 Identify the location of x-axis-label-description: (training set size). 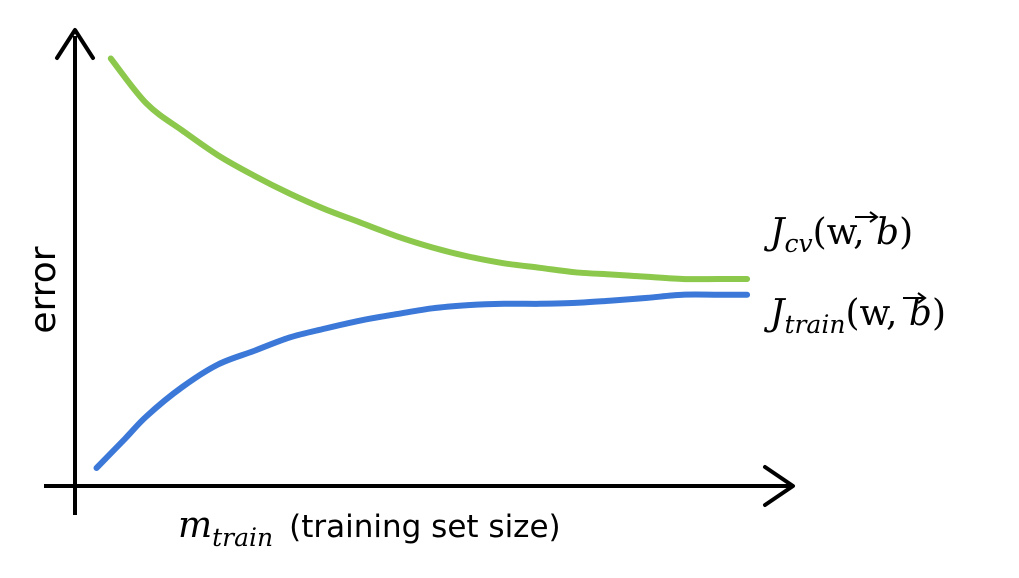
(424, 527).